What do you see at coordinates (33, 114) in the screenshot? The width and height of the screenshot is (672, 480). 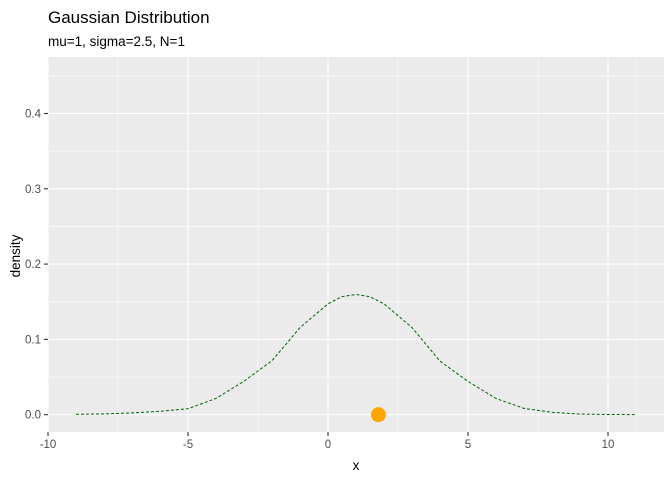 I see `y-tick-label: 0.4` at bounding box center [33, 114].